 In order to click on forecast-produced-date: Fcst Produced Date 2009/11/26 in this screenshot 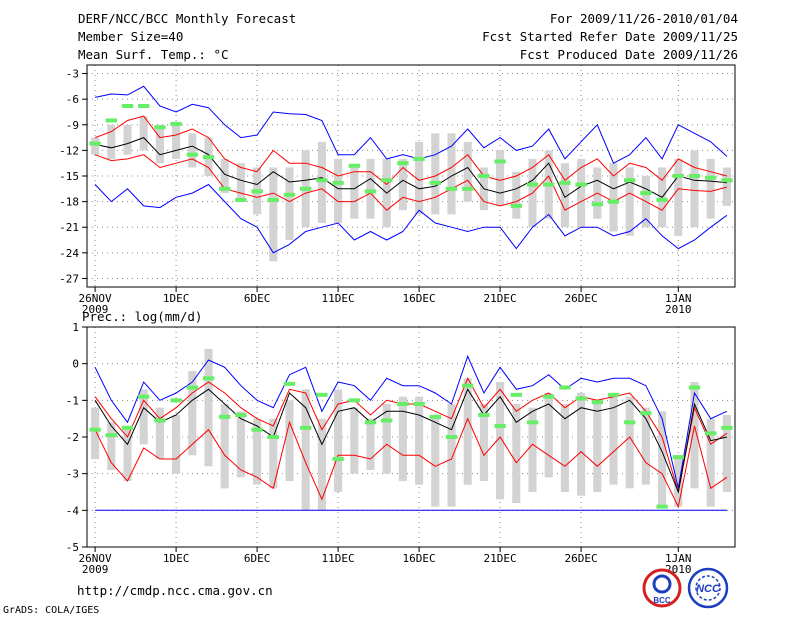, I will do `click(628, 54)`.